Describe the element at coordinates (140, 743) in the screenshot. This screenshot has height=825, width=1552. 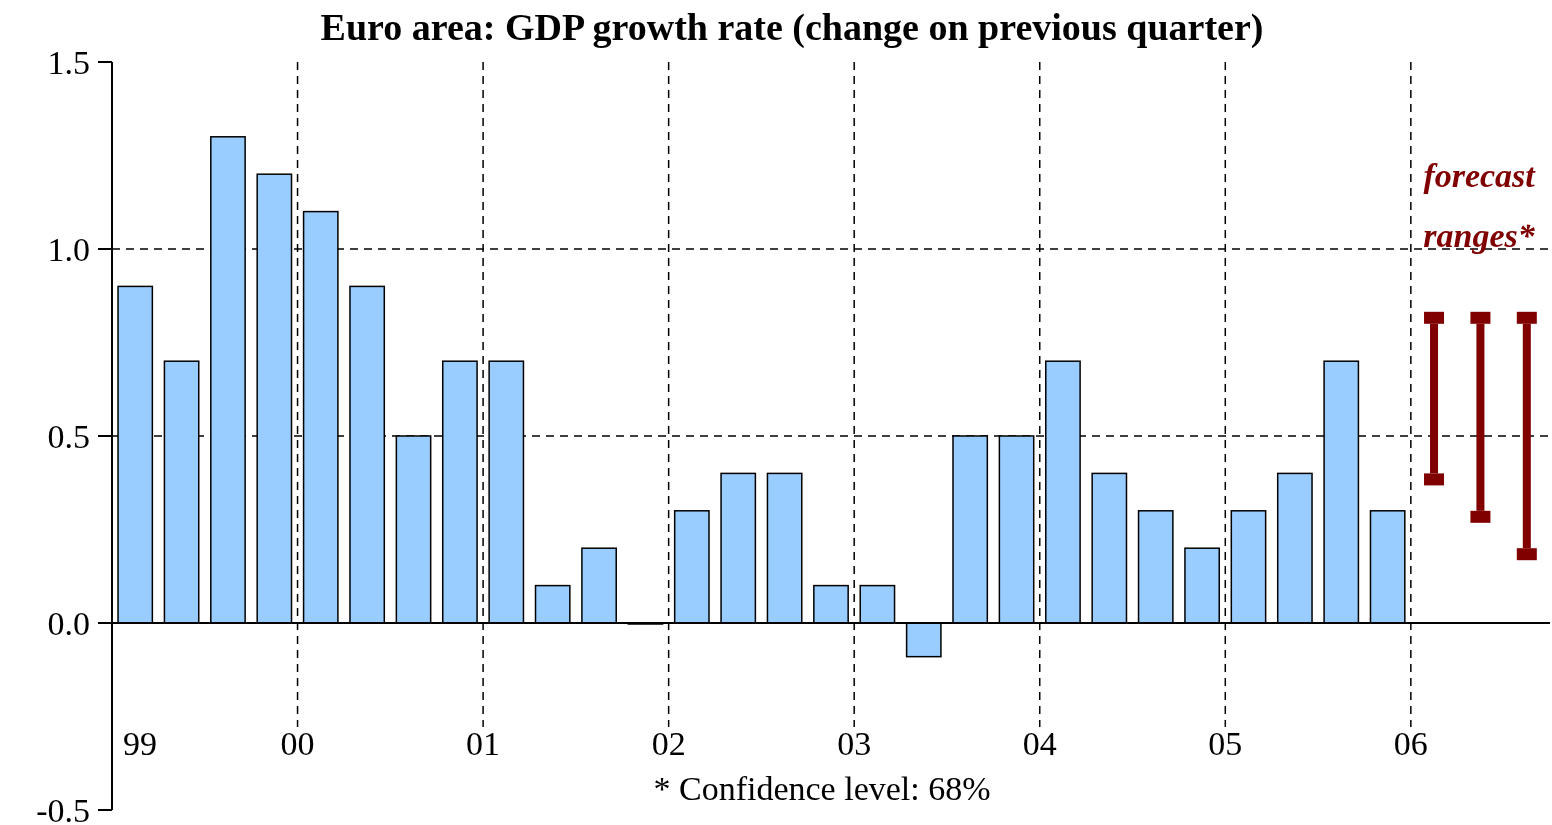
I see `x-tick-label: 99` at that location.